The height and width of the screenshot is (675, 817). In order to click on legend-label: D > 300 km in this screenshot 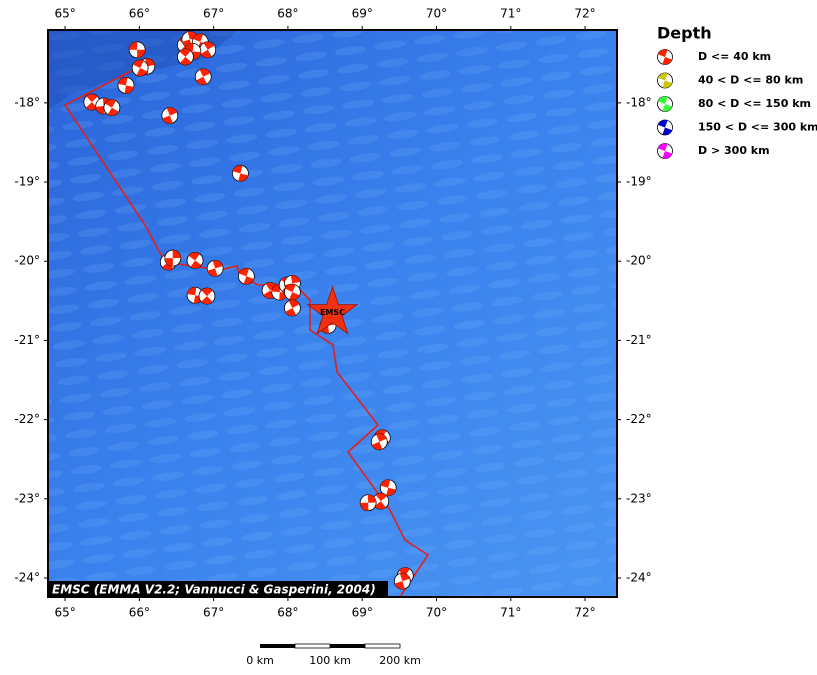, I will do `click(734, 150)`.